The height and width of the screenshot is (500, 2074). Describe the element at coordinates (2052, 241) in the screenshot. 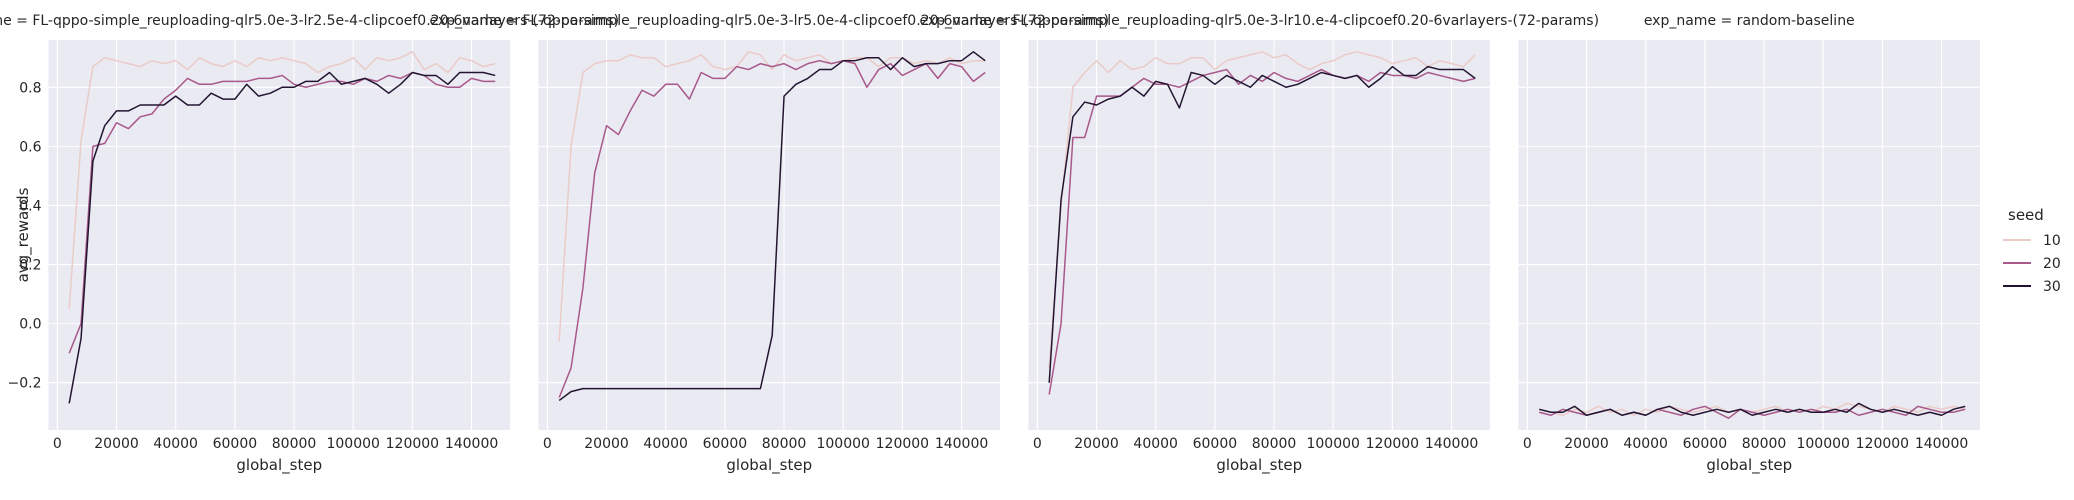

I see `legend-label-seed-10: 10` at that location.